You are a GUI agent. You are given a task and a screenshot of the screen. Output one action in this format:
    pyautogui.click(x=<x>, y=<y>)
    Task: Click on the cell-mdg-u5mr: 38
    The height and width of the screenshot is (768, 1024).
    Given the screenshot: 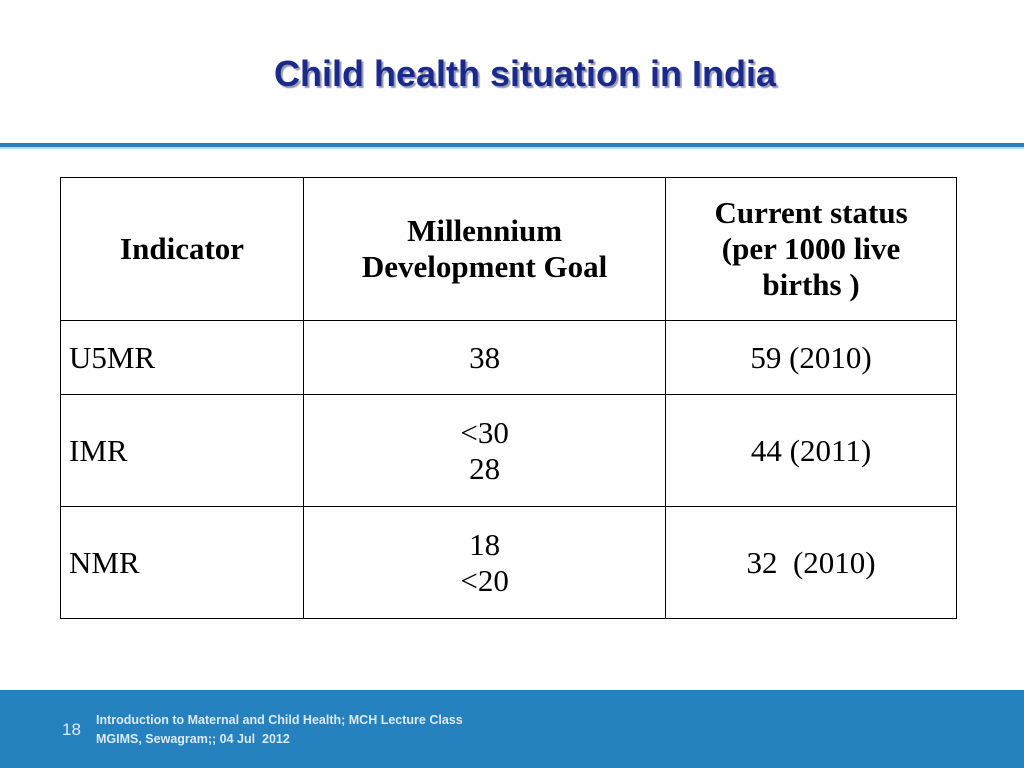 What is the action you would take?
    pyautogui.click(x=485, y=357)
    